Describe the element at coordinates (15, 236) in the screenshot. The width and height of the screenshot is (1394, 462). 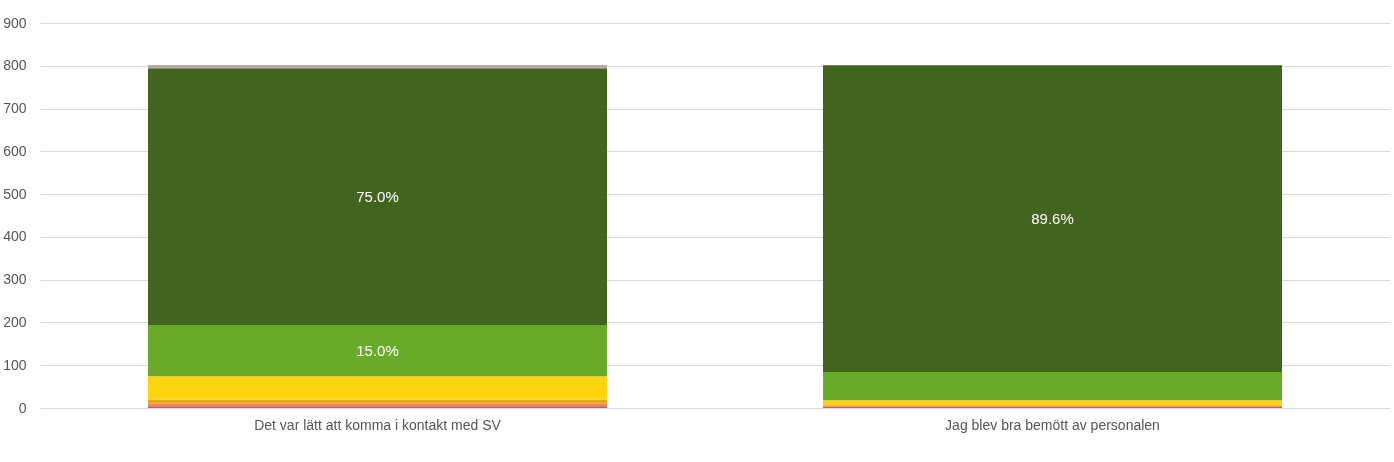
I see `y-tick-label: 400` at that location.